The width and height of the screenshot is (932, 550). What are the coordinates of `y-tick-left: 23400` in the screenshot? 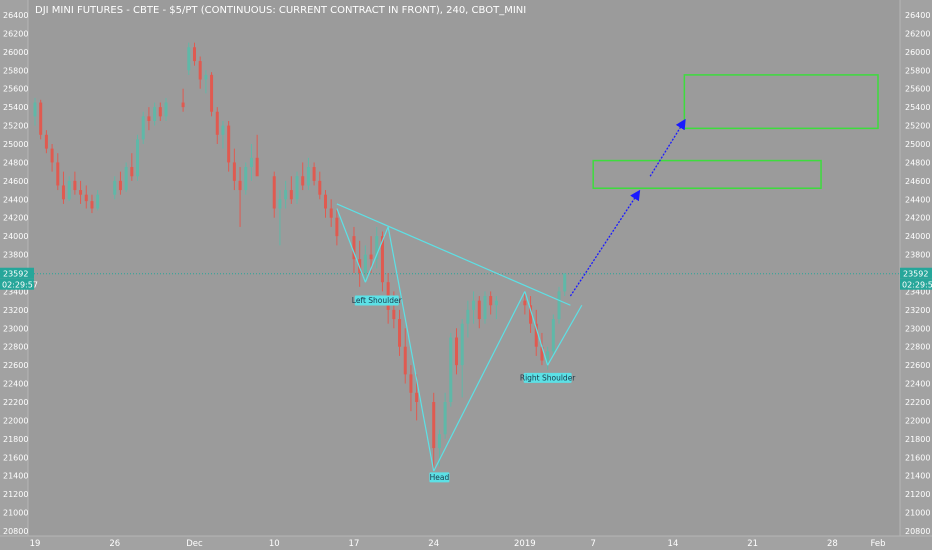 It's located at (15, 291).